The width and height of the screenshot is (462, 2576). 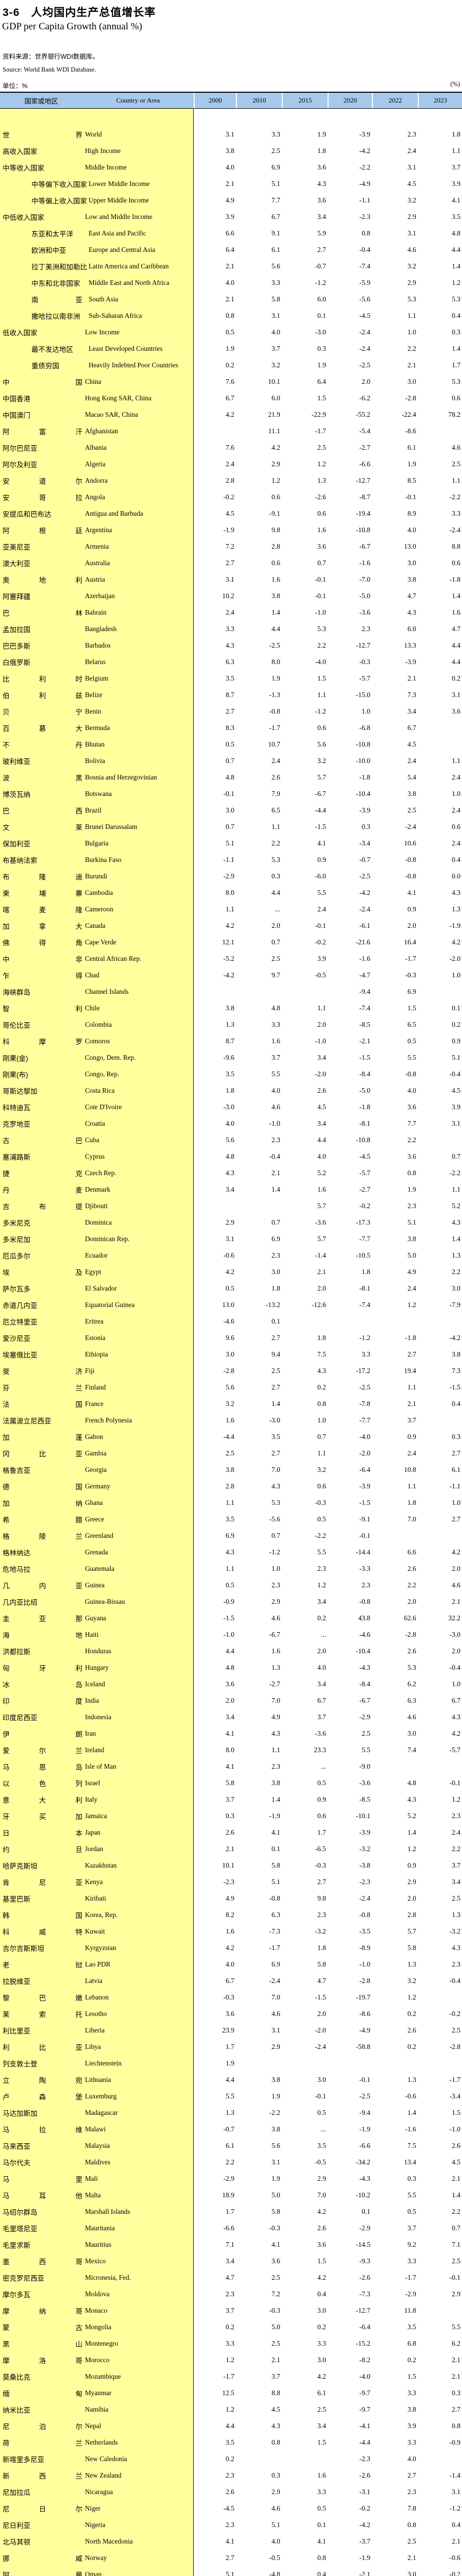 I want to click on column-header-year-2010: 2010, so click(x=259, y=100).